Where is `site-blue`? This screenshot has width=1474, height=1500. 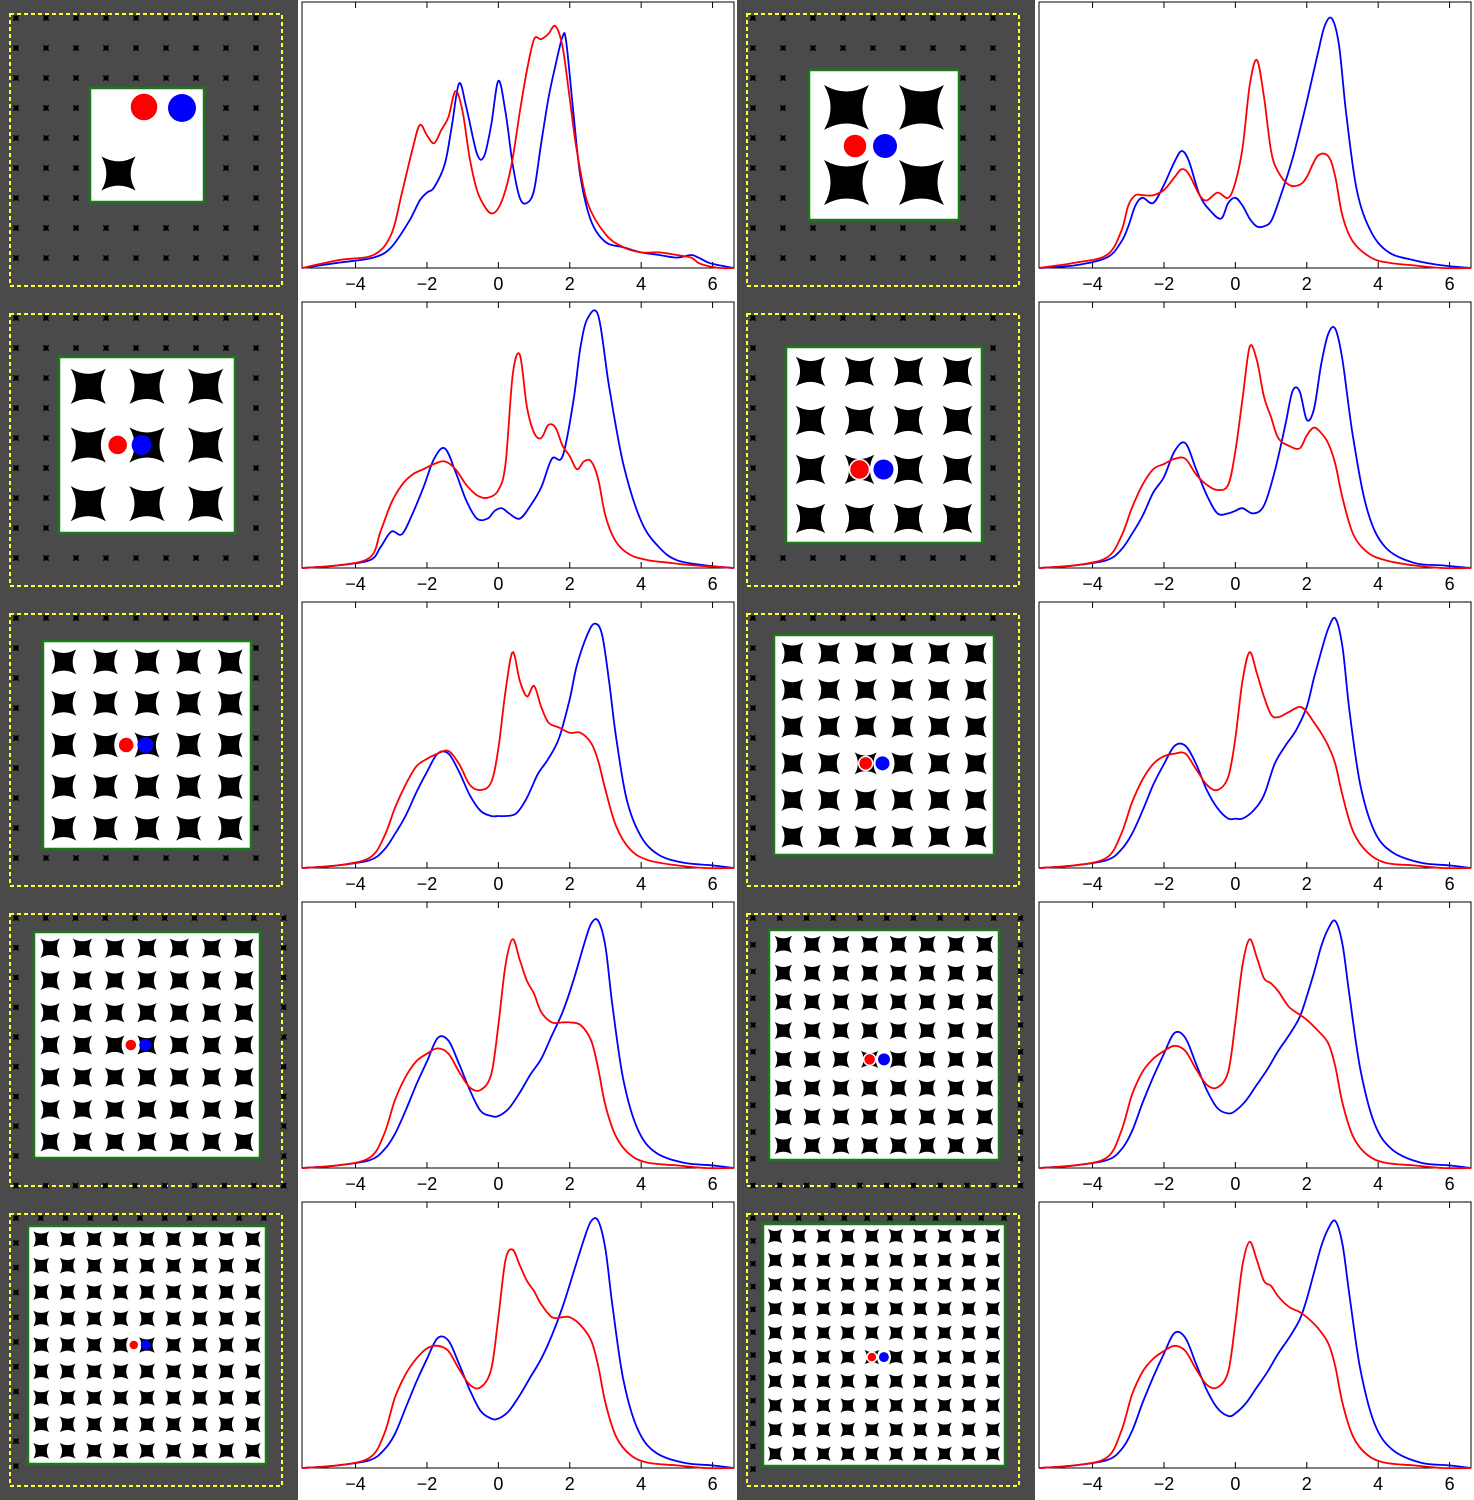
site-blue is located at coordinates (883, 1357).